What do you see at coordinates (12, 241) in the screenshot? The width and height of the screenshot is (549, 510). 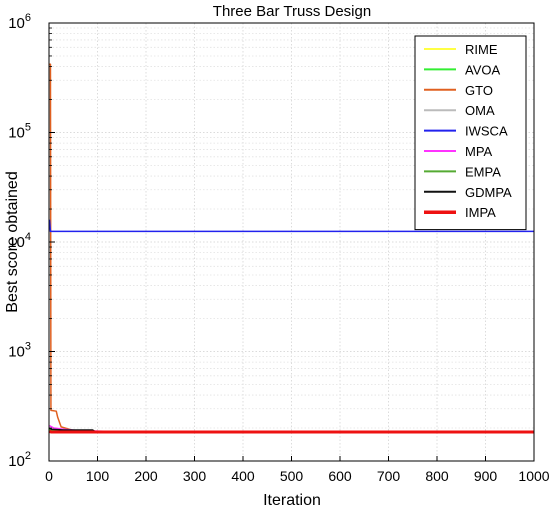 I see `y-axis-label: Best score obtained` at bounding box center [12, 241].